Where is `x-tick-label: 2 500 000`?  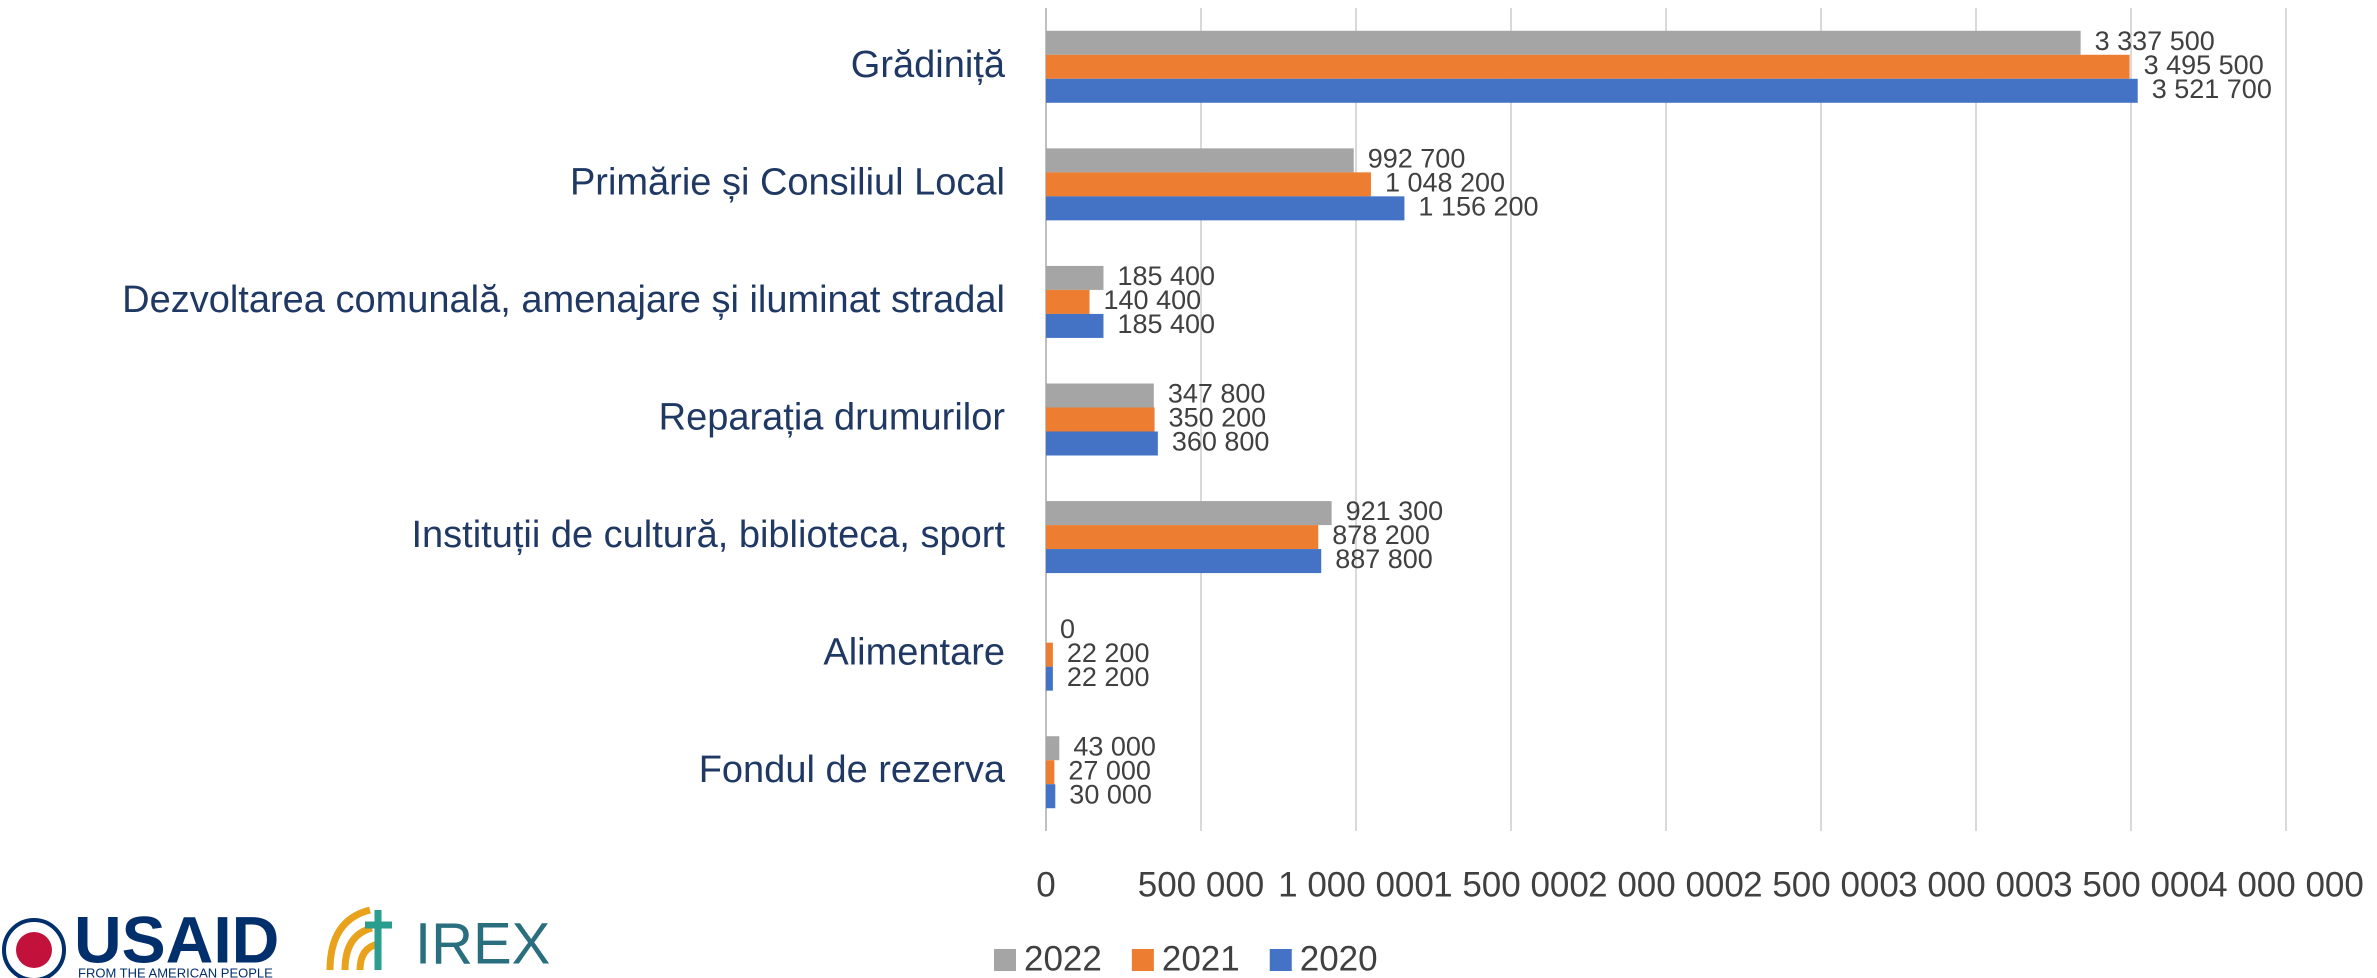 x-tick-label: 2 500 000 is located at coordinates (1821, 884).